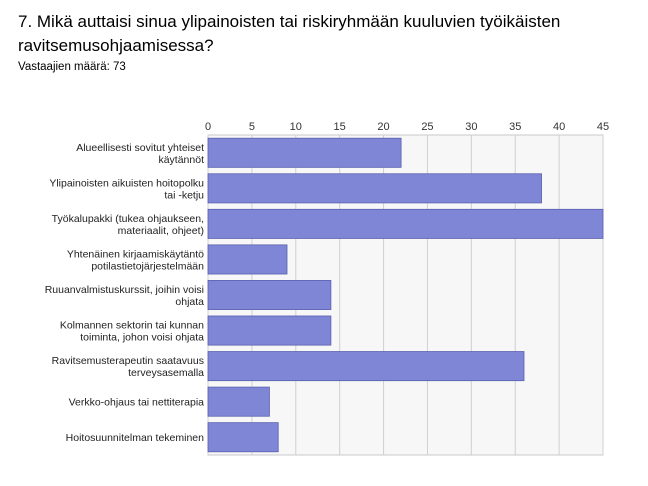 Image resolution: width=648 pixels, height=486 pixels. Describe the element at coordinates (128, 219) in the screenshot. I see `category-label: Työkalupakki (tukea ohjaukseen,` at that location.